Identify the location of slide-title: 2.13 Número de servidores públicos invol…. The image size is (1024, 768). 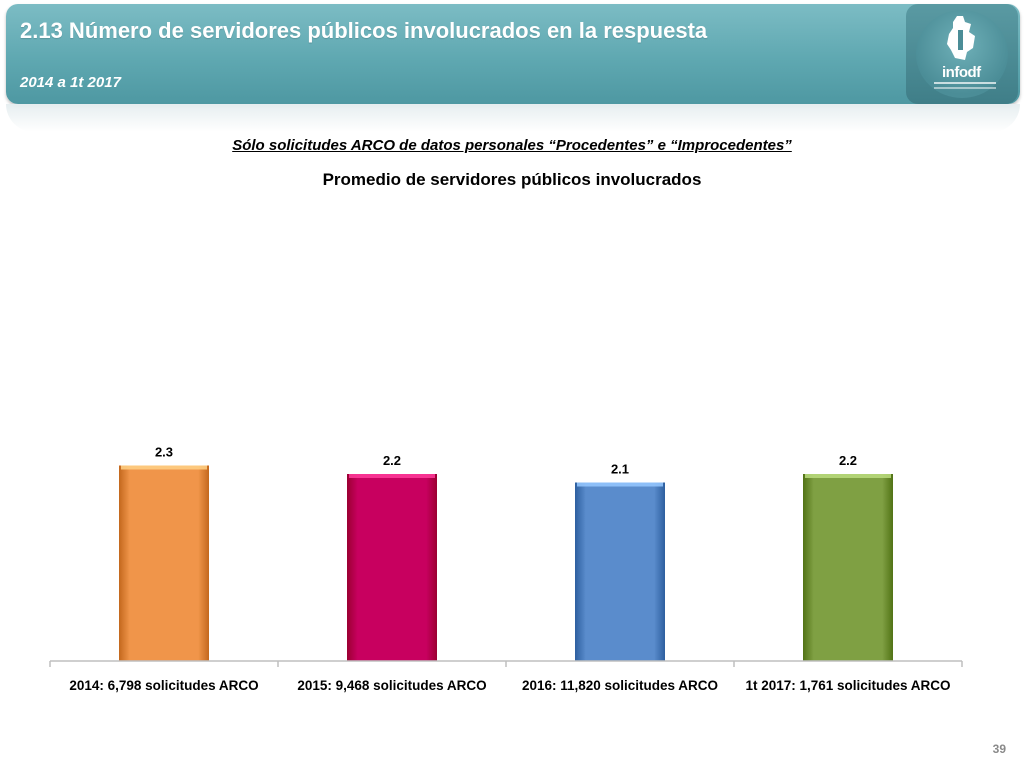
(364, 30).